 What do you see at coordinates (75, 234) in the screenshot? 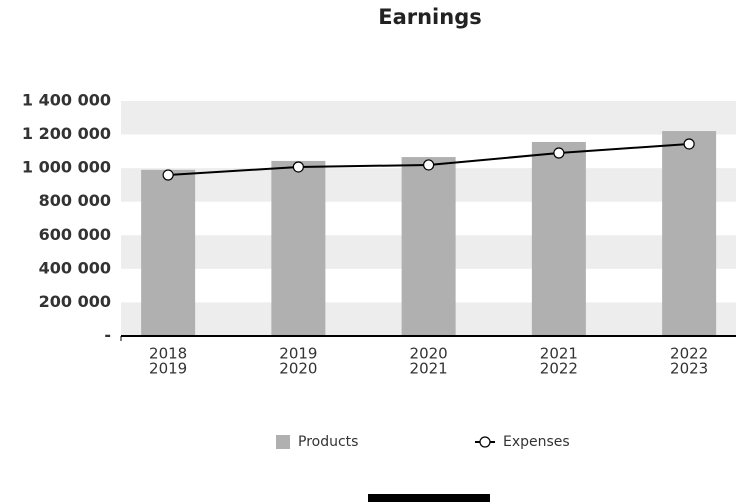
I see `y-tick-label: 600 000` at bounding box center [75, 234].